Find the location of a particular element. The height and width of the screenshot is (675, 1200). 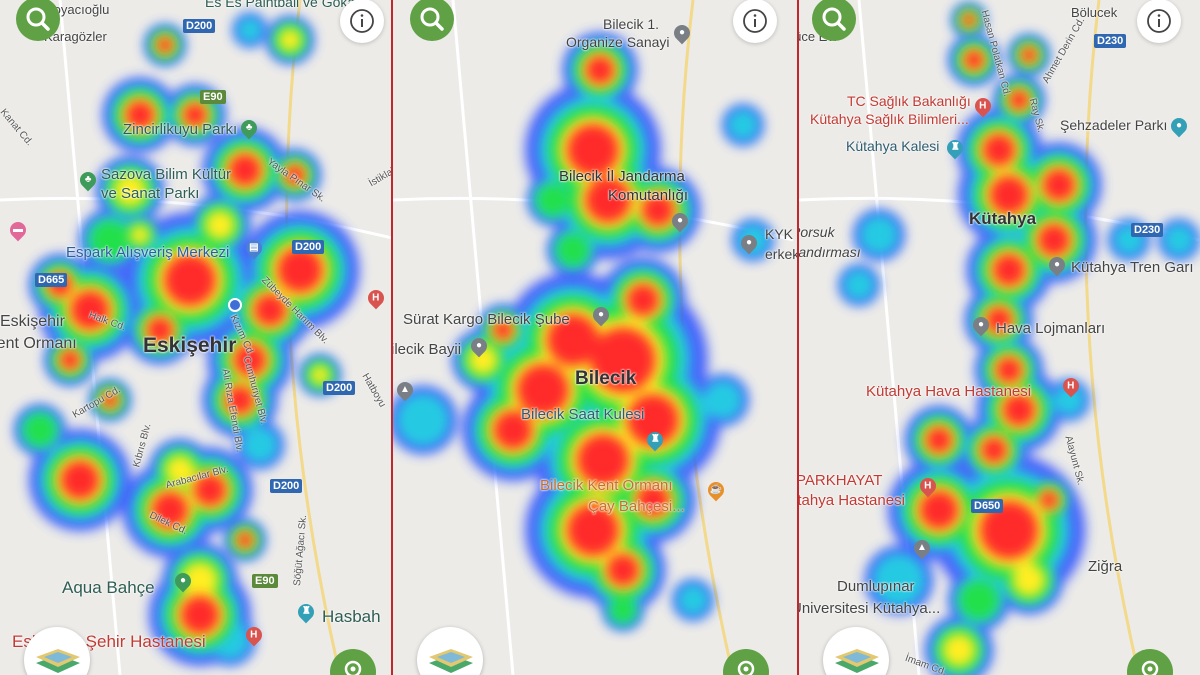

my-location-icon is located at coordinates (353, 667).